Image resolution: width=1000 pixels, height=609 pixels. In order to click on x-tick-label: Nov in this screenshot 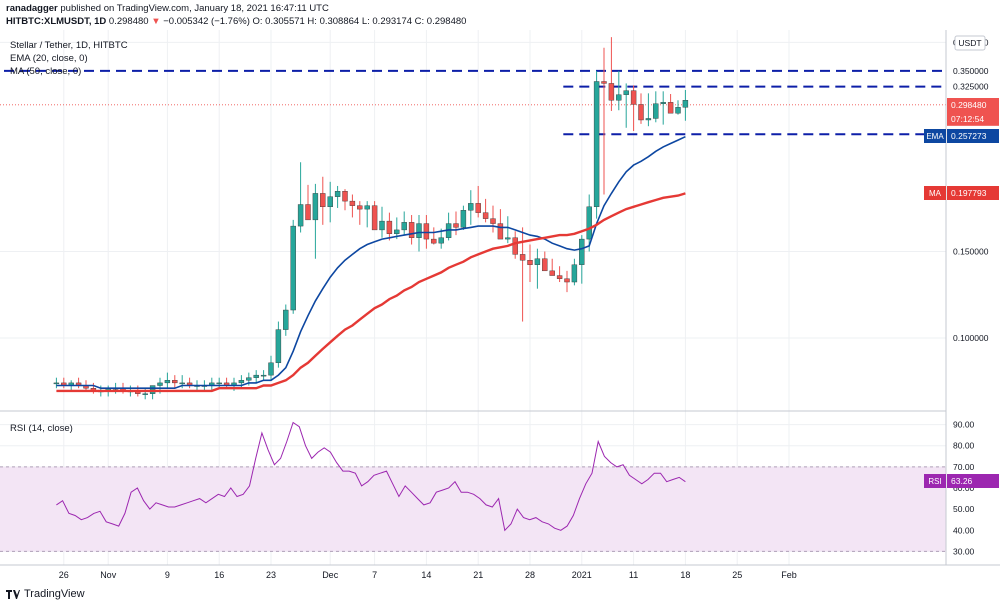, I will do `click(108, 575)`.